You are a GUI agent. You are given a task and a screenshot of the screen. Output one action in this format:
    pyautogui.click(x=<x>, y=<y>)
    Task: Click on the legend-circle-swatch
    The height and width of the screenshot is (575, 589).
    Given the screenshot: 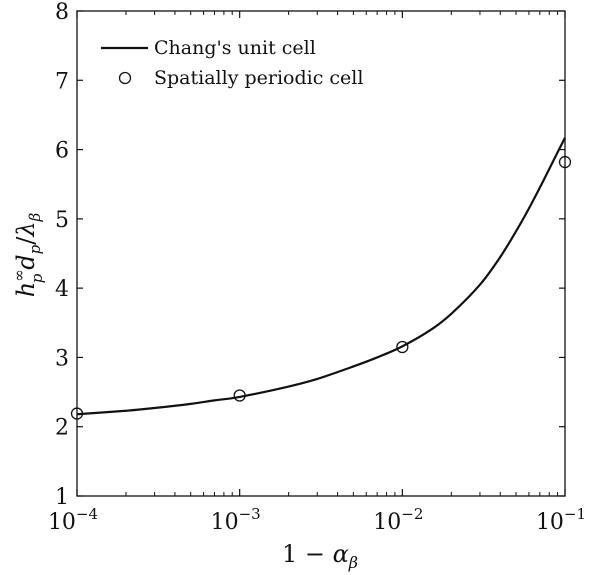 What is the action you would take?
    pyautogui.click(x=125, y=78)
    